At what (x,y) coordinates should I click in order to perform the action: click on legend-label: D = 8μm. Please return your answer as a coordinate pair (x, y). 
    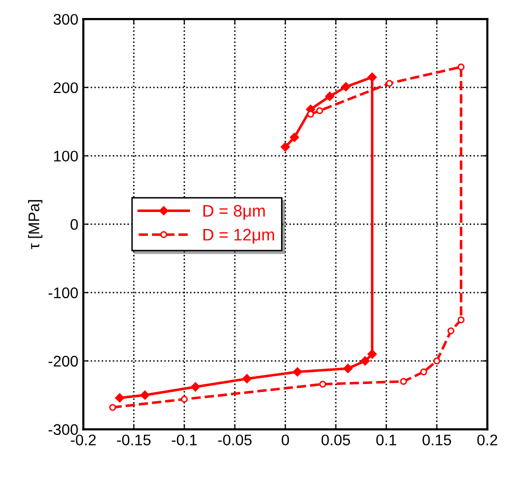
    Looking at the image, I should click on (234, 212).